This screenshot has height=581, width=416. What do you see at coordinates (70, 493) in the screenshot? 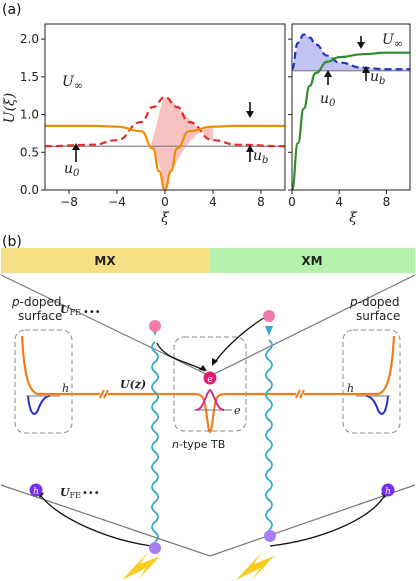
I see `ufe-label-bottom: UFE` at bounding box center [70, 493].